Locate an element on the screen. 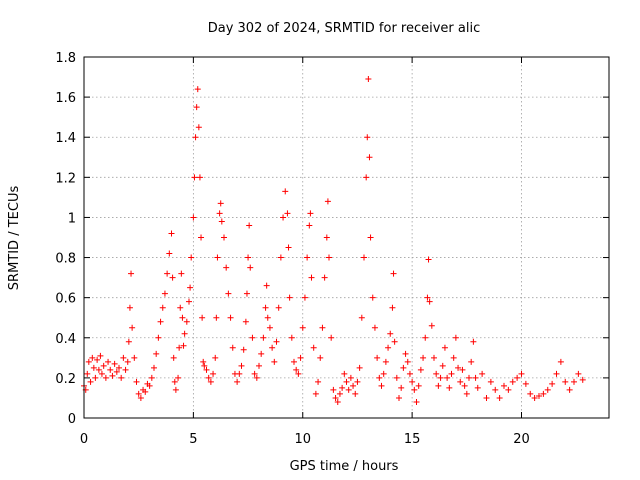 The image size is (640, 480). y-tick-label: 1.2 is located at coordinates (65, 178).